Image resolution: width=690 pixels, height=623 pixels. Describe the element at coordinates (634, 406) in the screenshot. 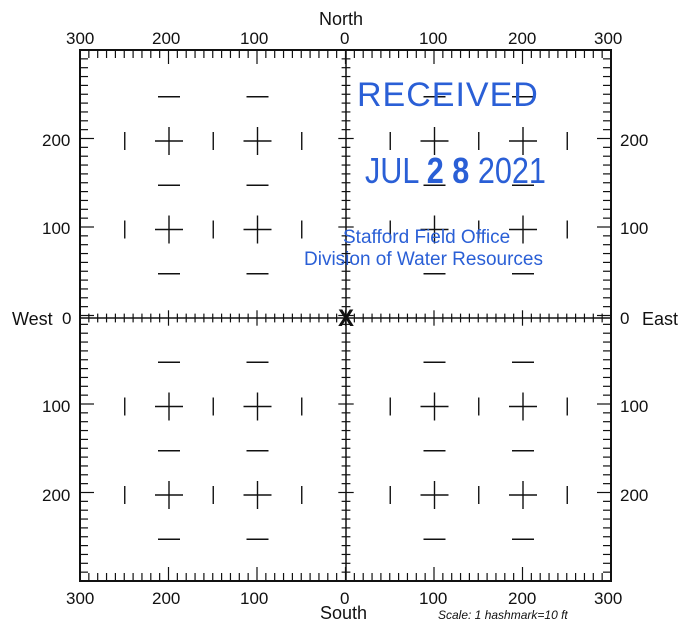

I see `right-label-s100: 100` at that location.